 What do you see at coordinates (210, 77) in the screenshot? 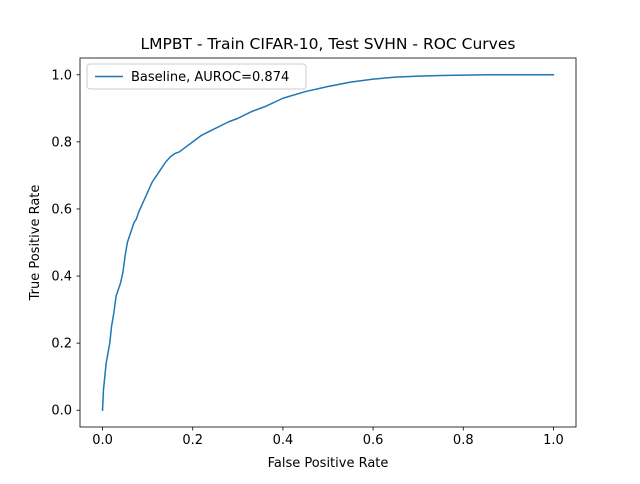
I see `legend-label: Baseline, AUROC=0.874` at bounding box center [210, 77].